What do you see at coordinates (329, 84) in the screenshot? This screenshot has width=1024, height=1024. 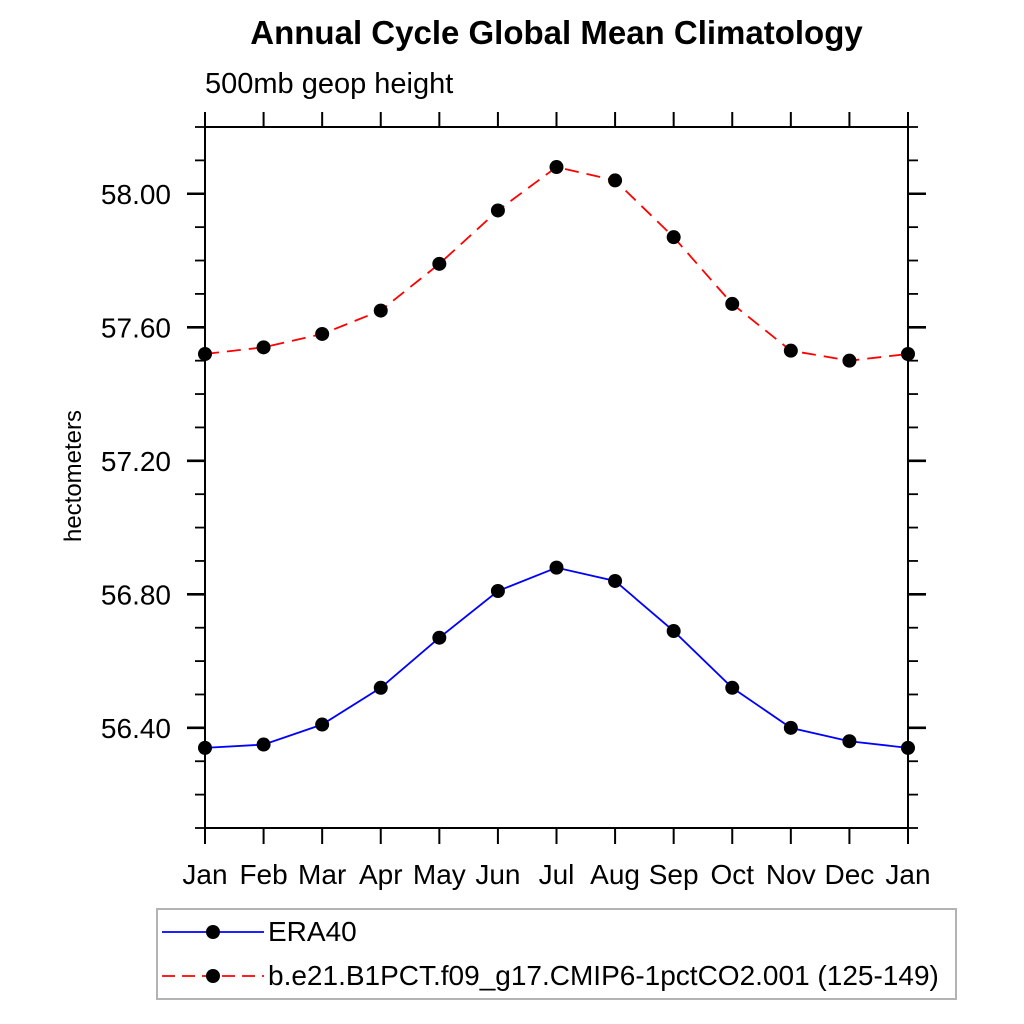 I see `chart-subtitle: 500mb geop height` at bounding box center [329, 84].